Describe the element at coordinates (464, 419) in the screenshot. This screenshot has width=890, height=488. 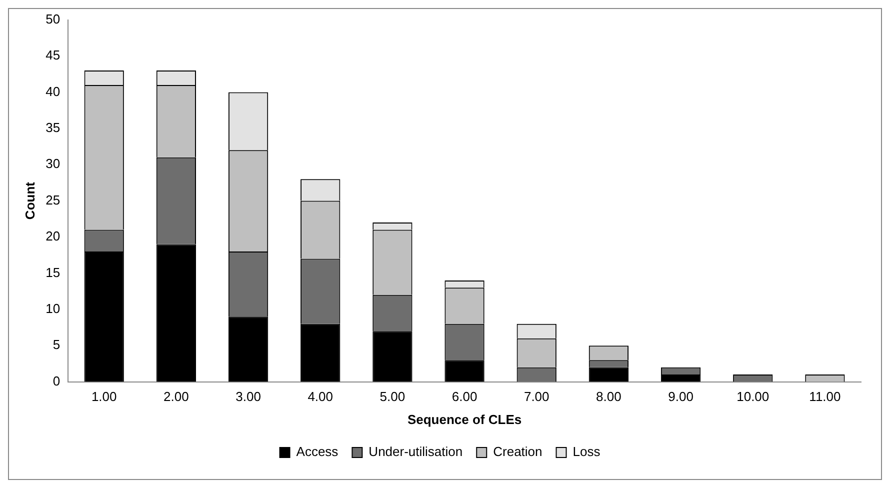
I see `x-axis-title: Sequence of CLEs` at that location.